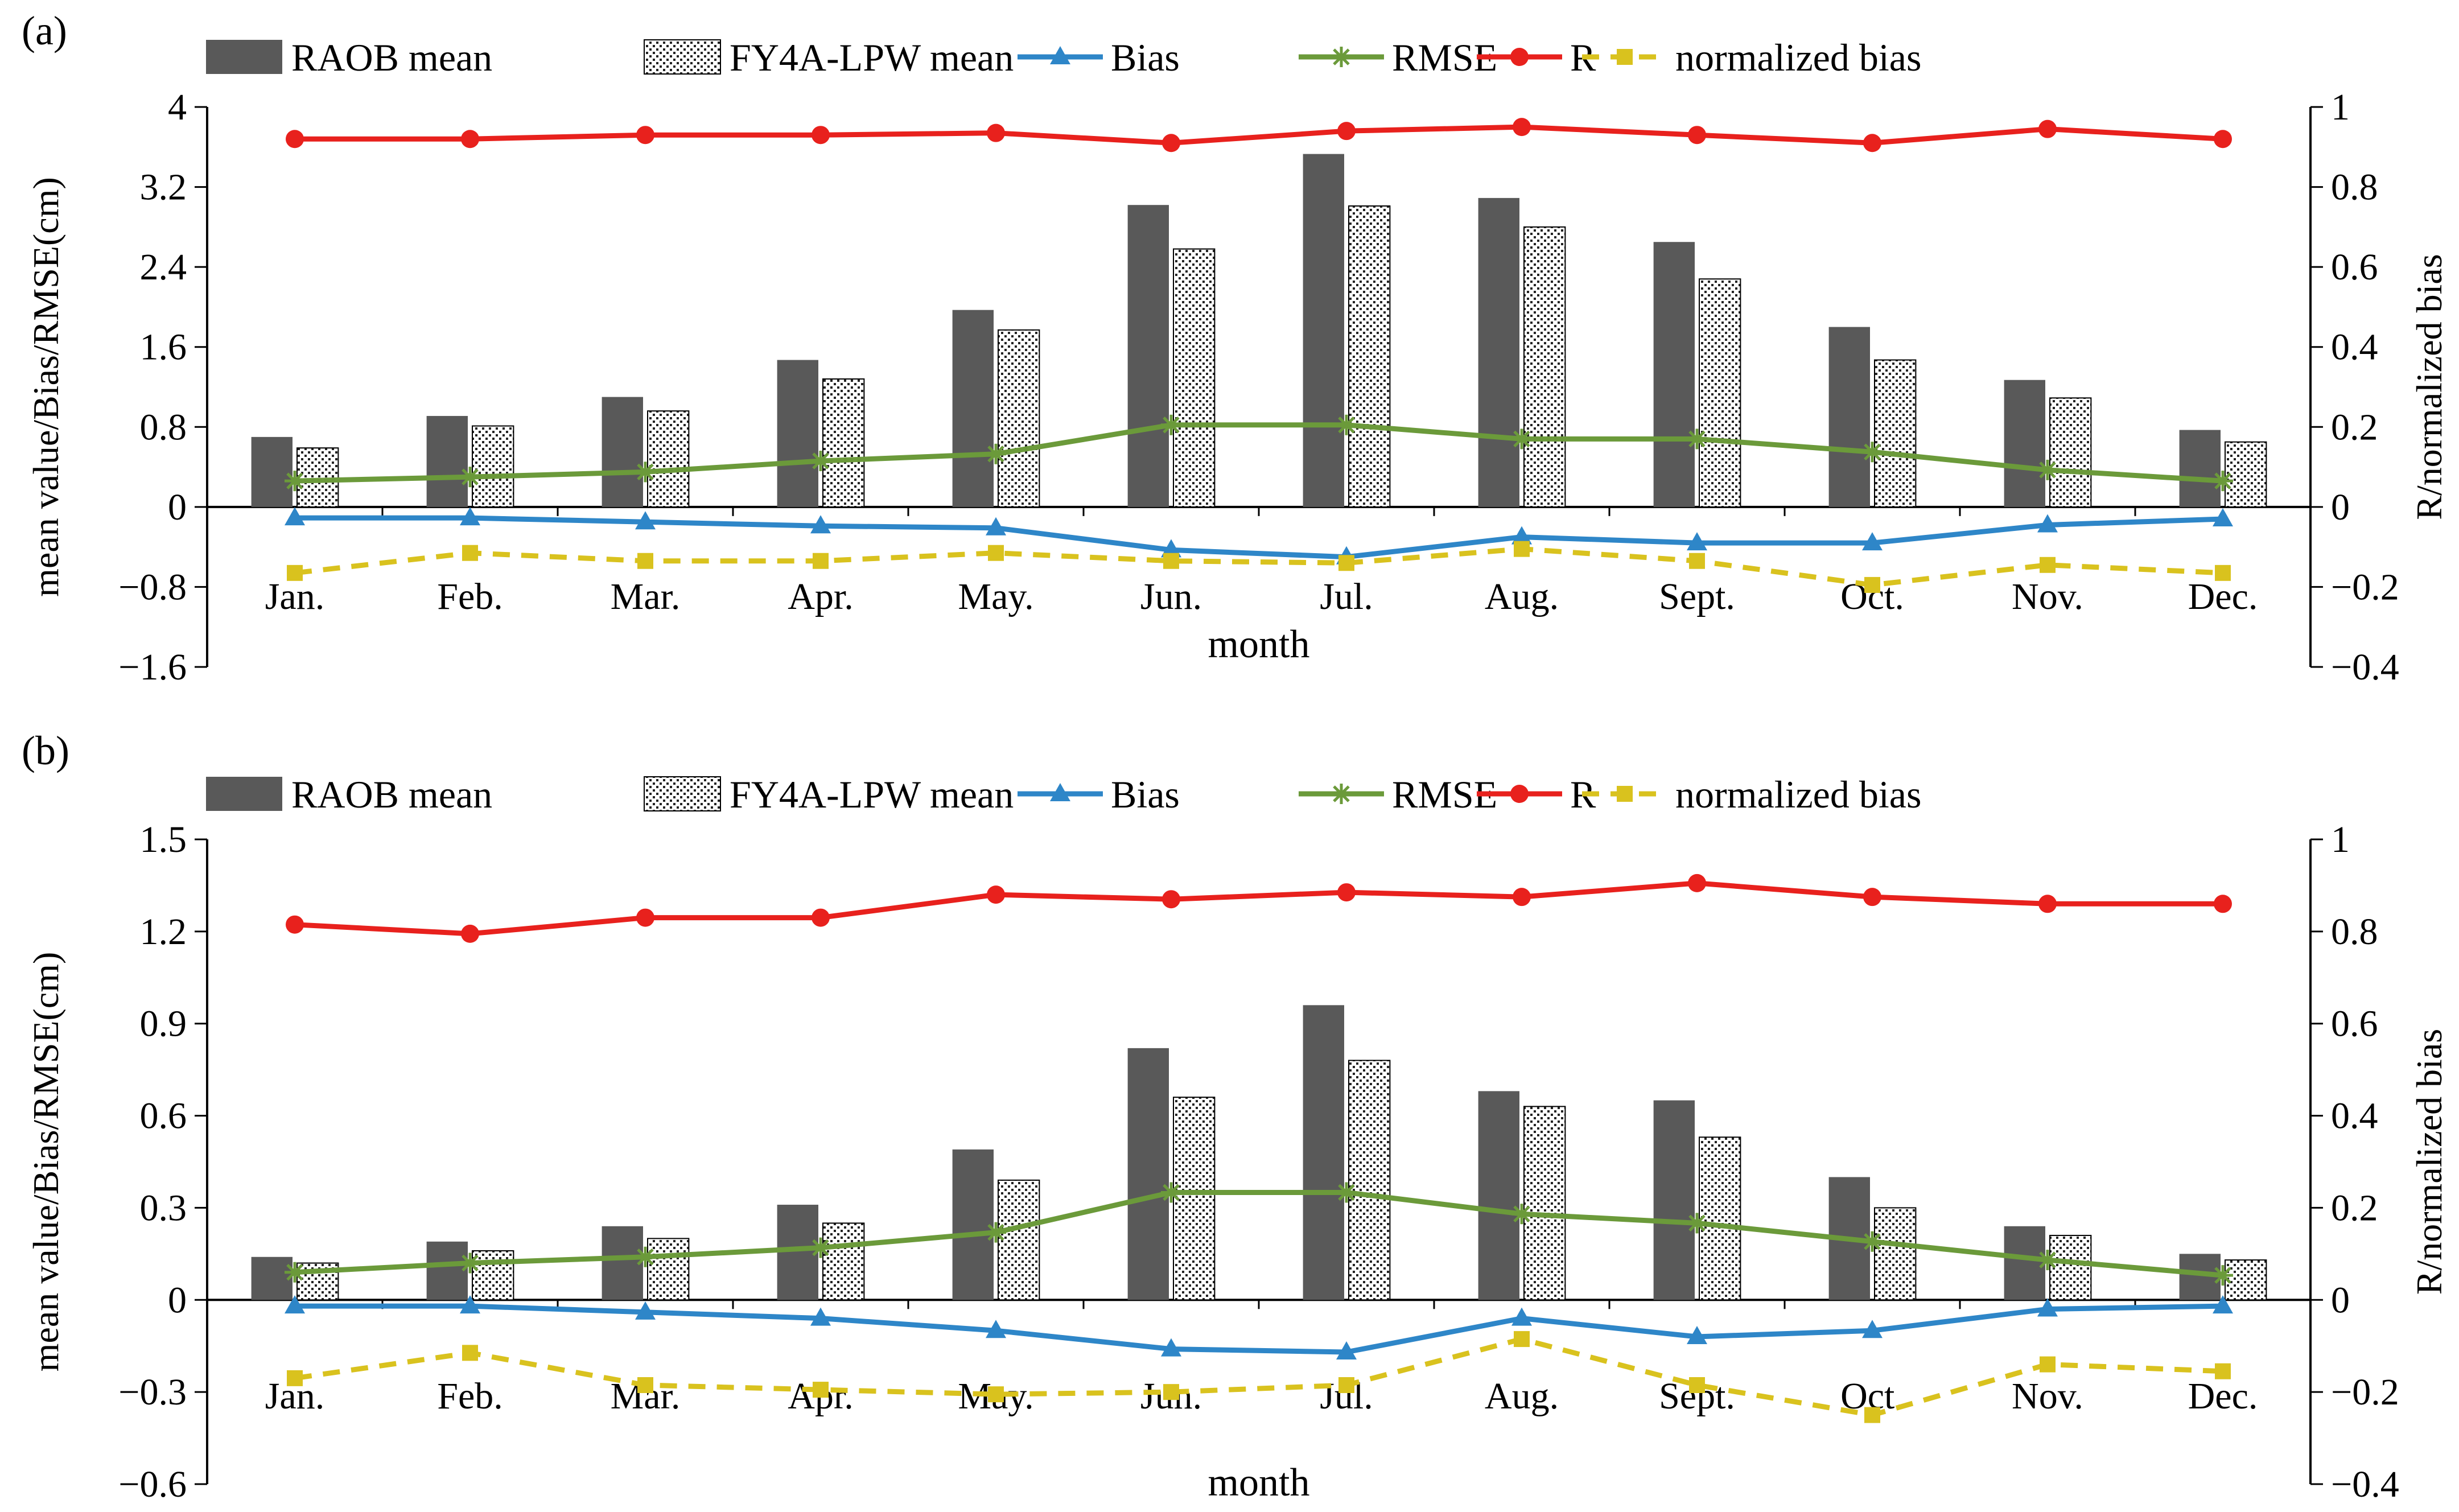 This screenshot has height=1512, width=2459. Describe the element at coordinates (645, 521) in the screenshot. I see `marker-bias-mar` at that location.